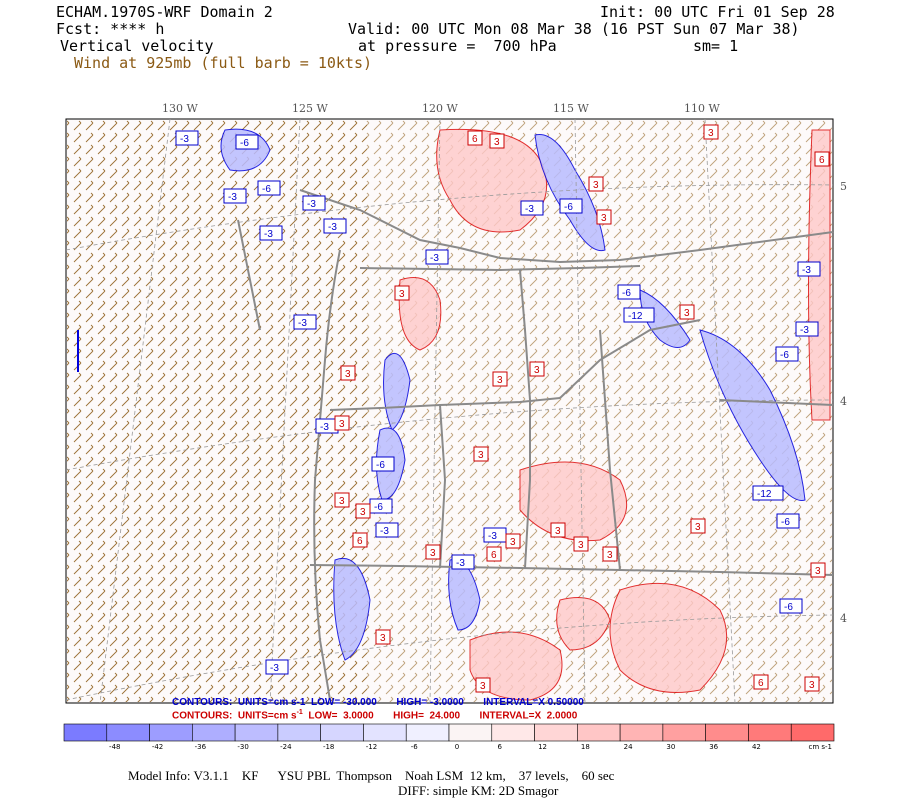 The height and width of the screenshot is (800, 900). Describe the element at coordinates (371, 747) in the screenshot. I see `colorbar-tick-label: -12` at that location.